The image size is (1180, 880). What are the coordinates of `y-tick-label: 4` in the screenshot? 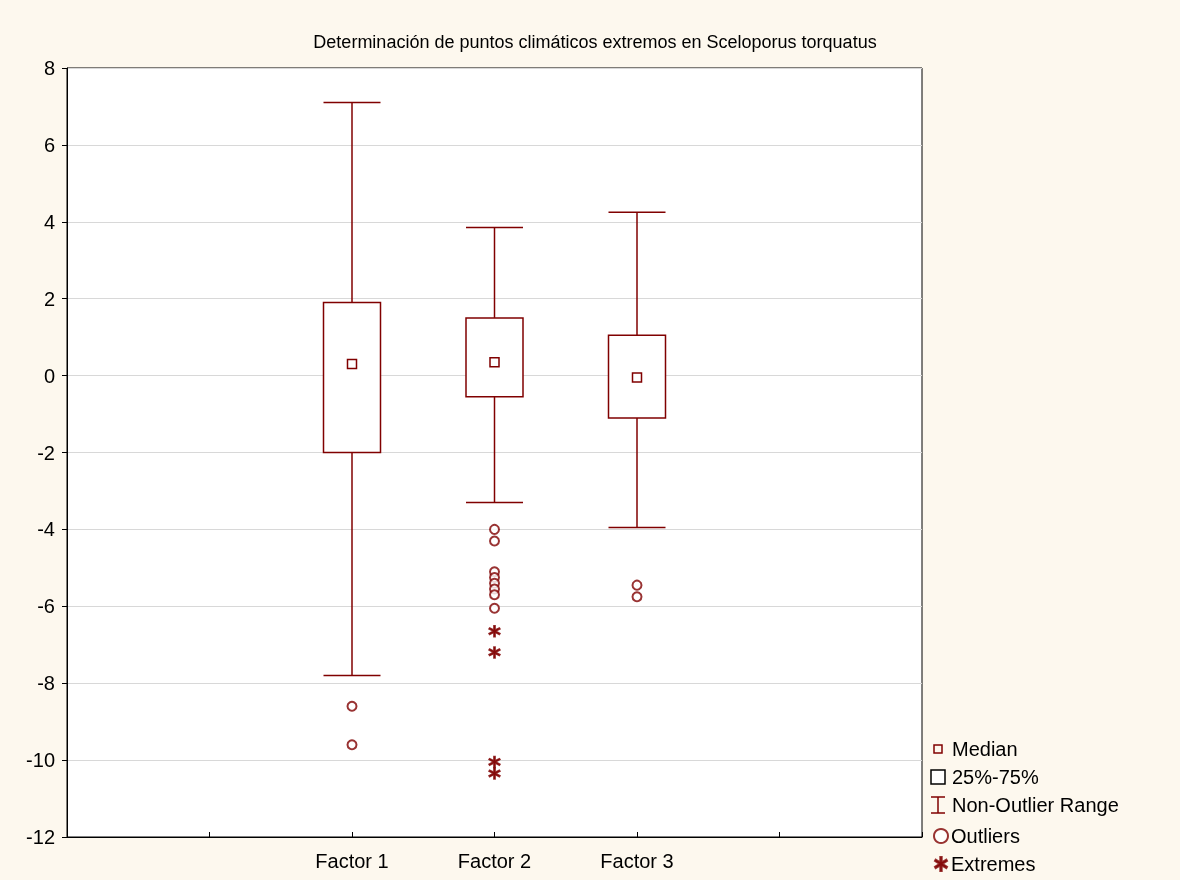 It's located at (49, 221).